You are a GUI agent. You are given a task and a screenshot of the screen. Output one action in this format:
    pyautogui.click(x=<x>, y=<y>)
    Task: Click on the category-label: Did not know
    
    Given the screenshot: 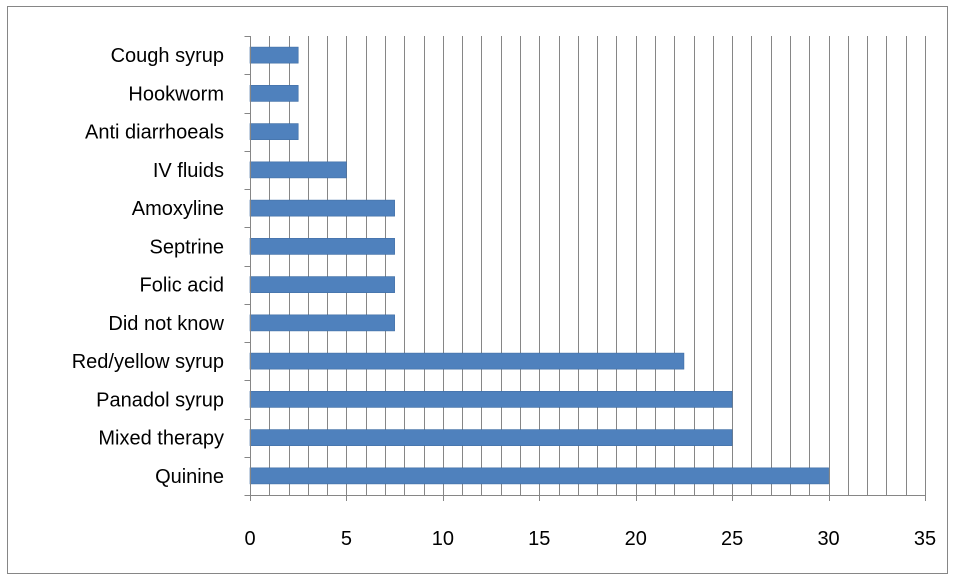 What is the action you would take?
    pyautogui.click(x=166, y=324)
    